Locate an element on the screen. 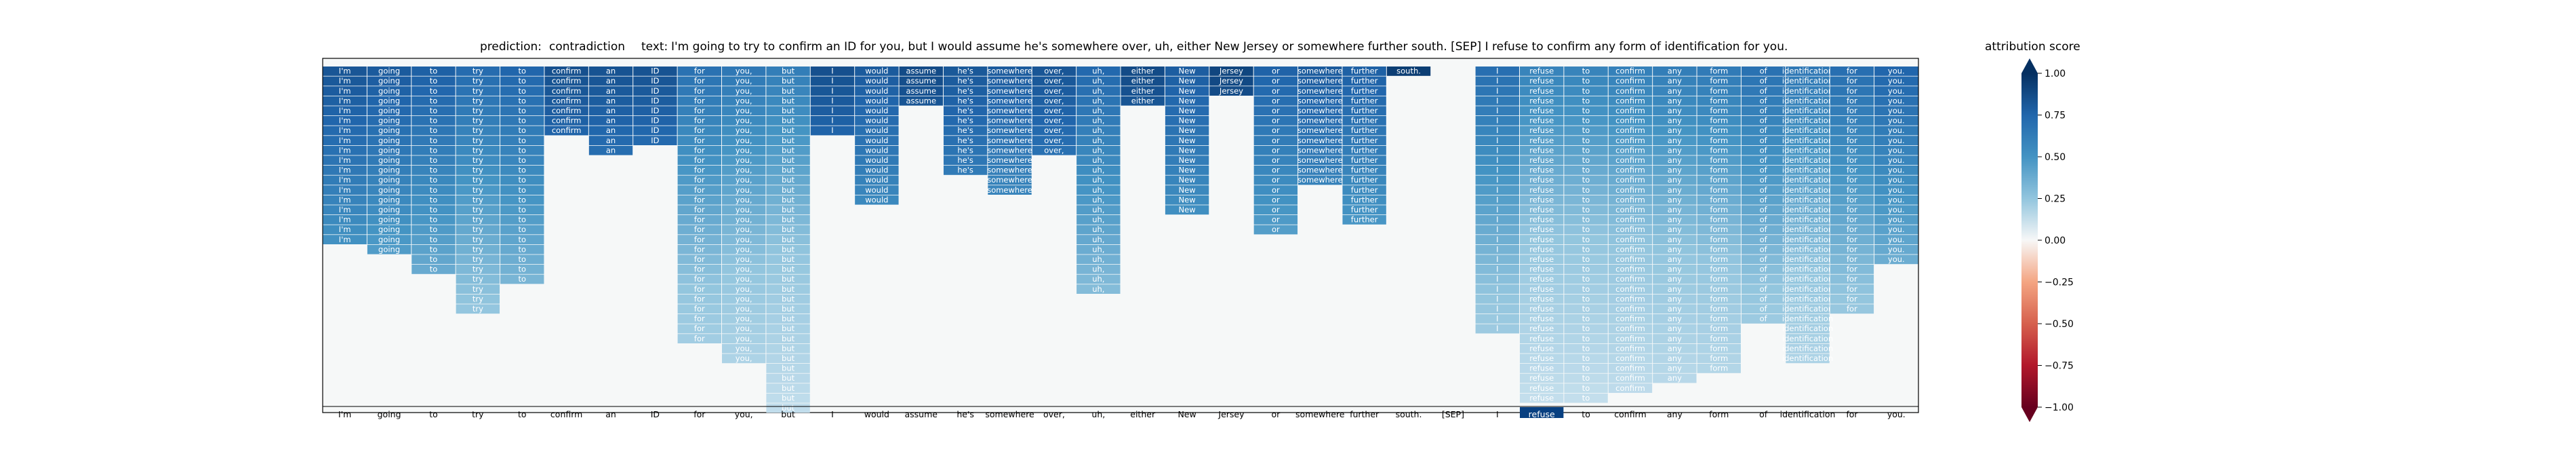  heat-cell-label: either is located at coordinates (1142, 91).